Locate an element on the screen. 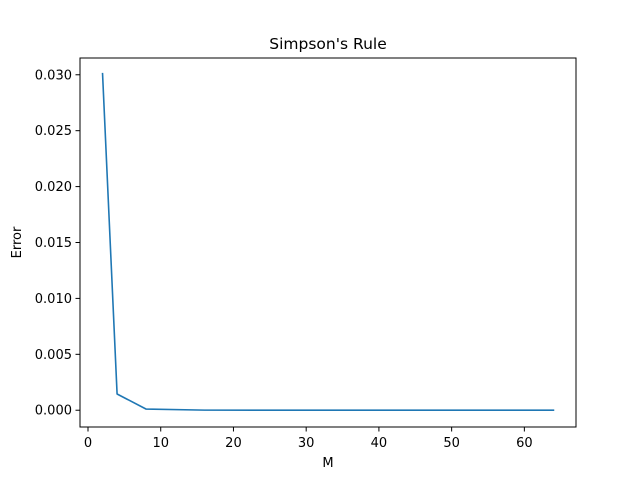 This screenshot has height=480, width=640. x-tick-label: 50 is located at coordinates (451, 443).